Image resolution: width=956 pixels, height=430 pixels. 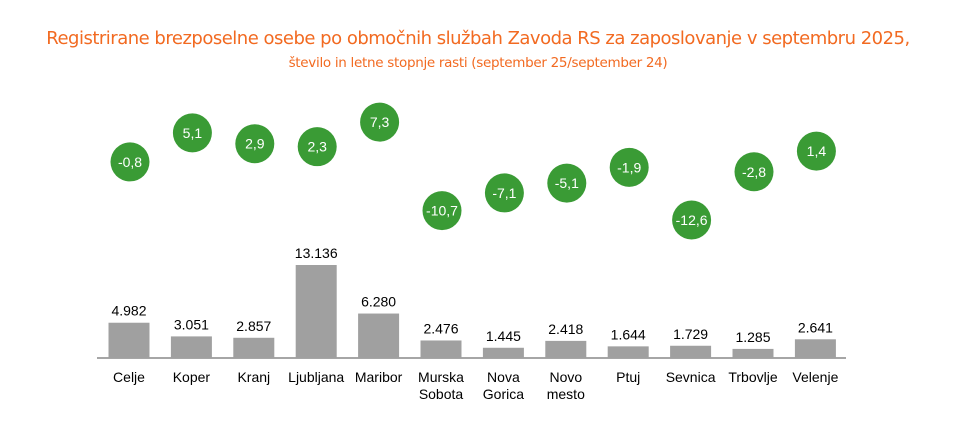 I want to click on bar-value-label: 13.136, so click(x=316, y=253).